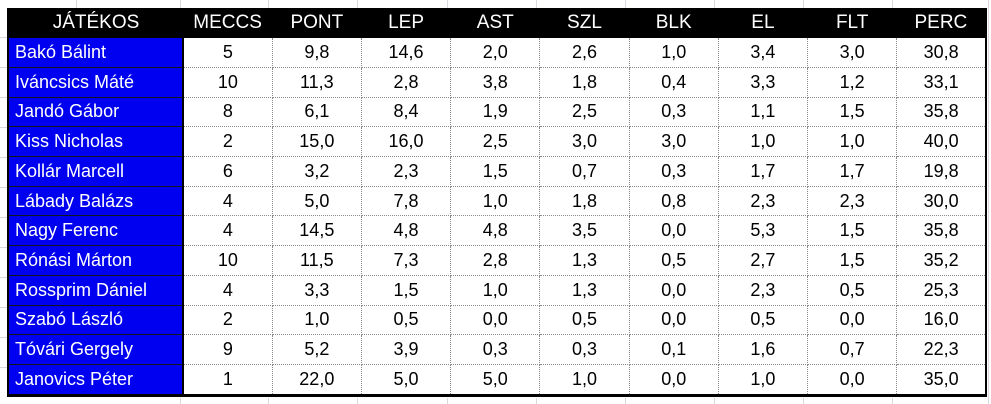  Describe the element at coordinates (316, 231) in the screenshot. I see `stat-value-cell: 14,5` at that location.